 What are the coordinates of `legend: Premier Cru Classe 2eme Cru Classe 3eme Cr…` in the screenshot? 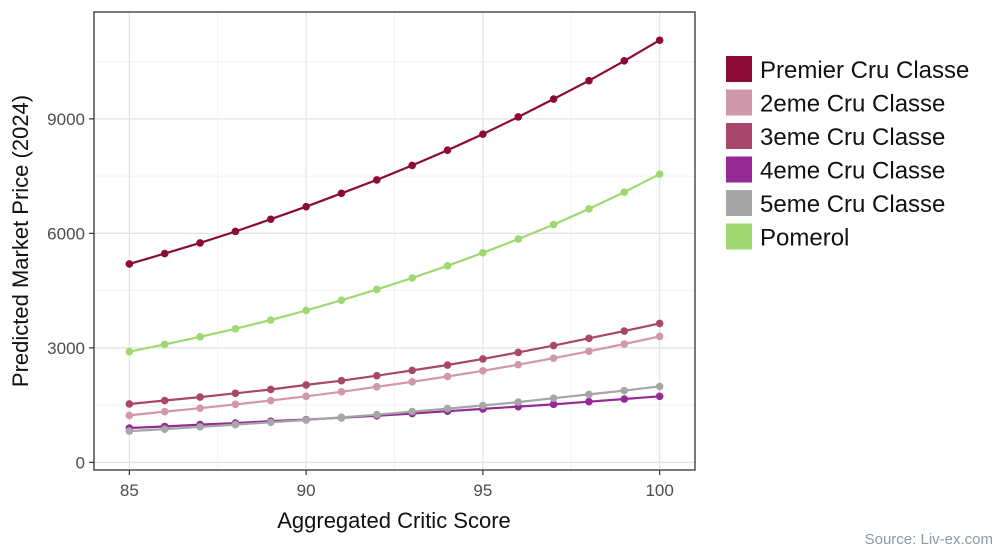 It's located at (847, 154).